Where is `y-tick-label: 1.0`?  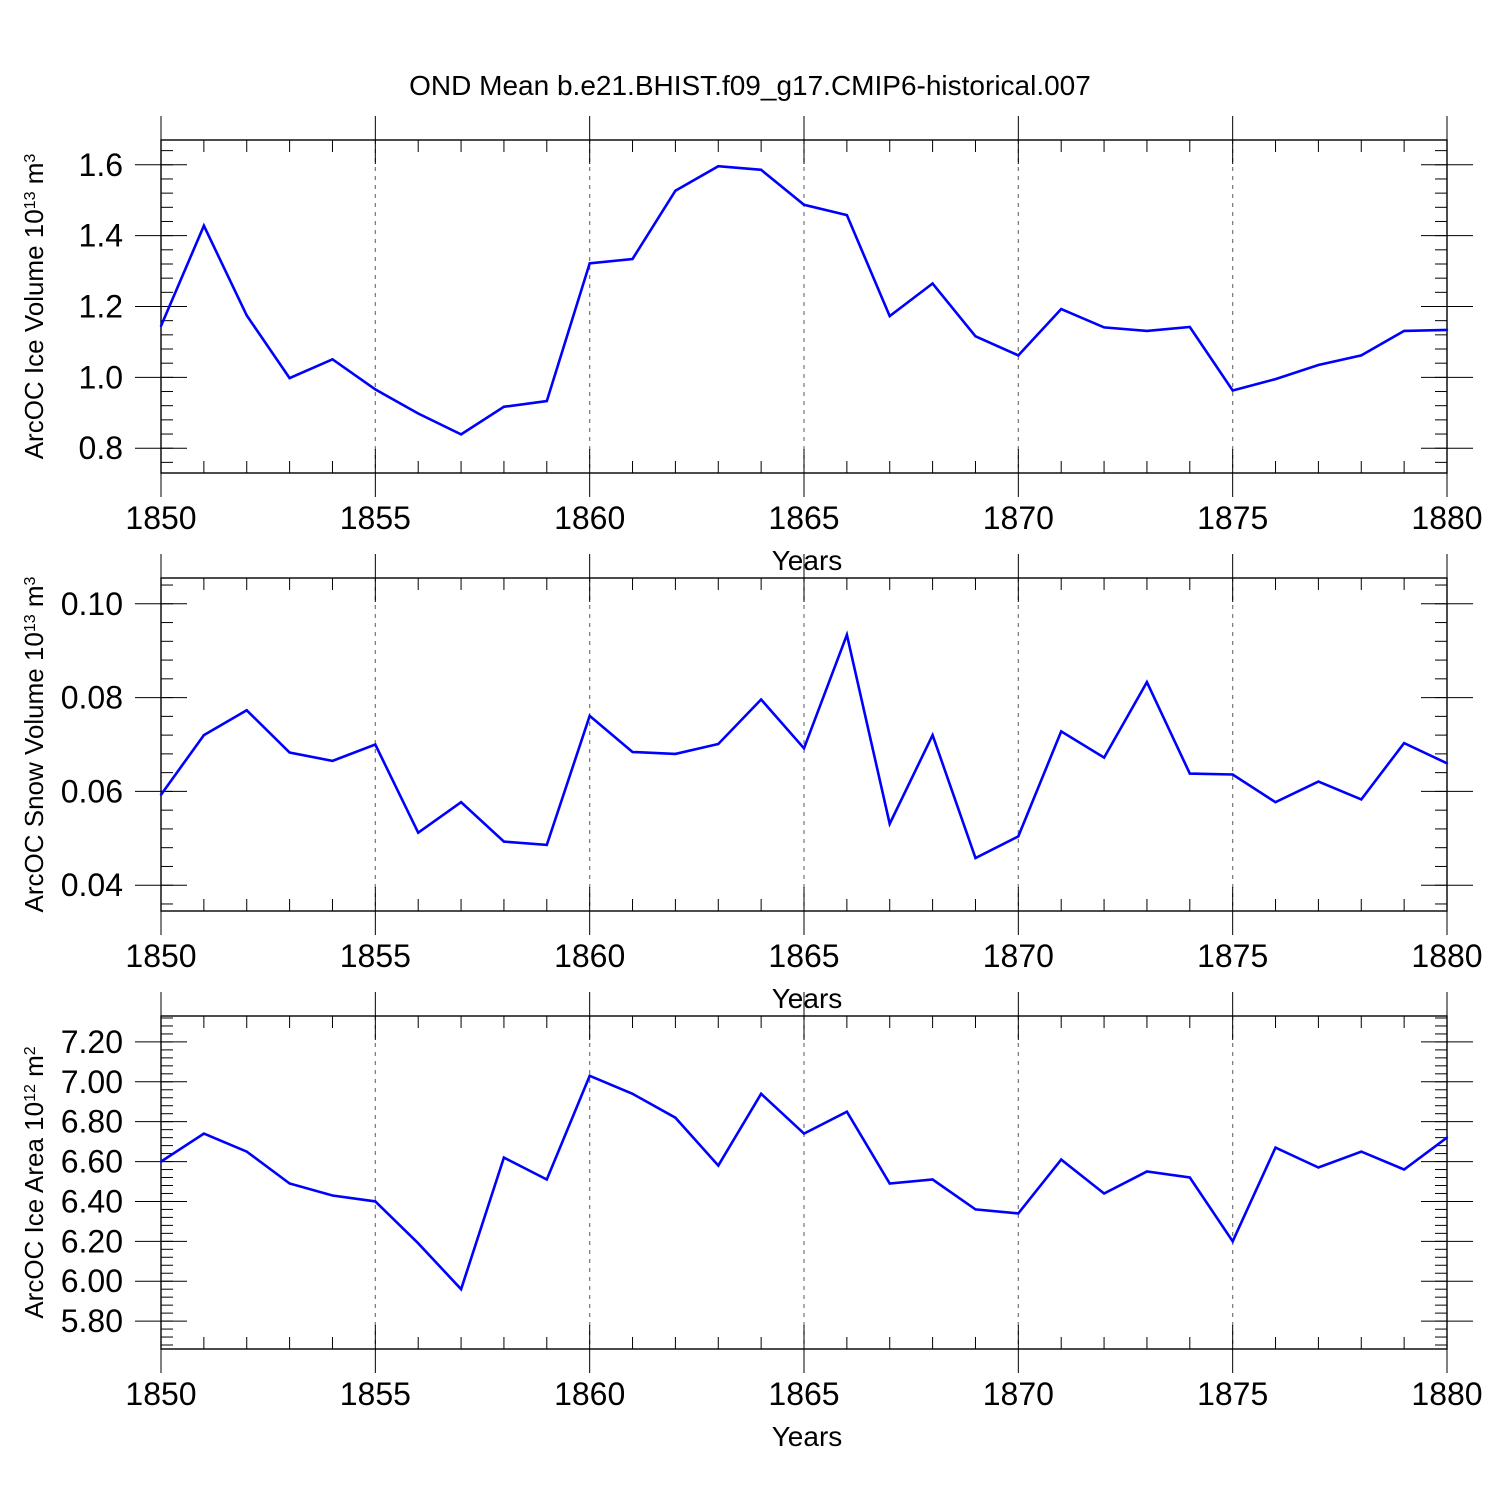 y-tick-label: 1.0 is located at coordinates (101, 377).